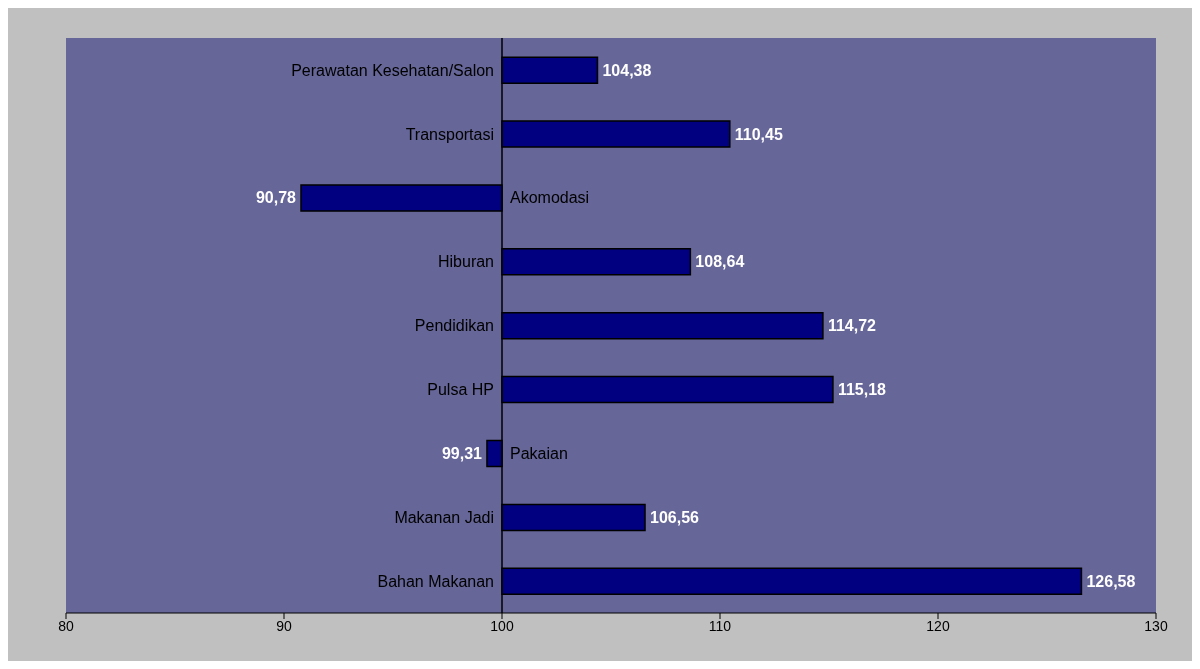 The height and width of the screenshot is (669, 1200). What do you see at coordinates (1111, 581) in the screenshot?
I see `data-label: 126,58` at bounding box center [1111, 581].